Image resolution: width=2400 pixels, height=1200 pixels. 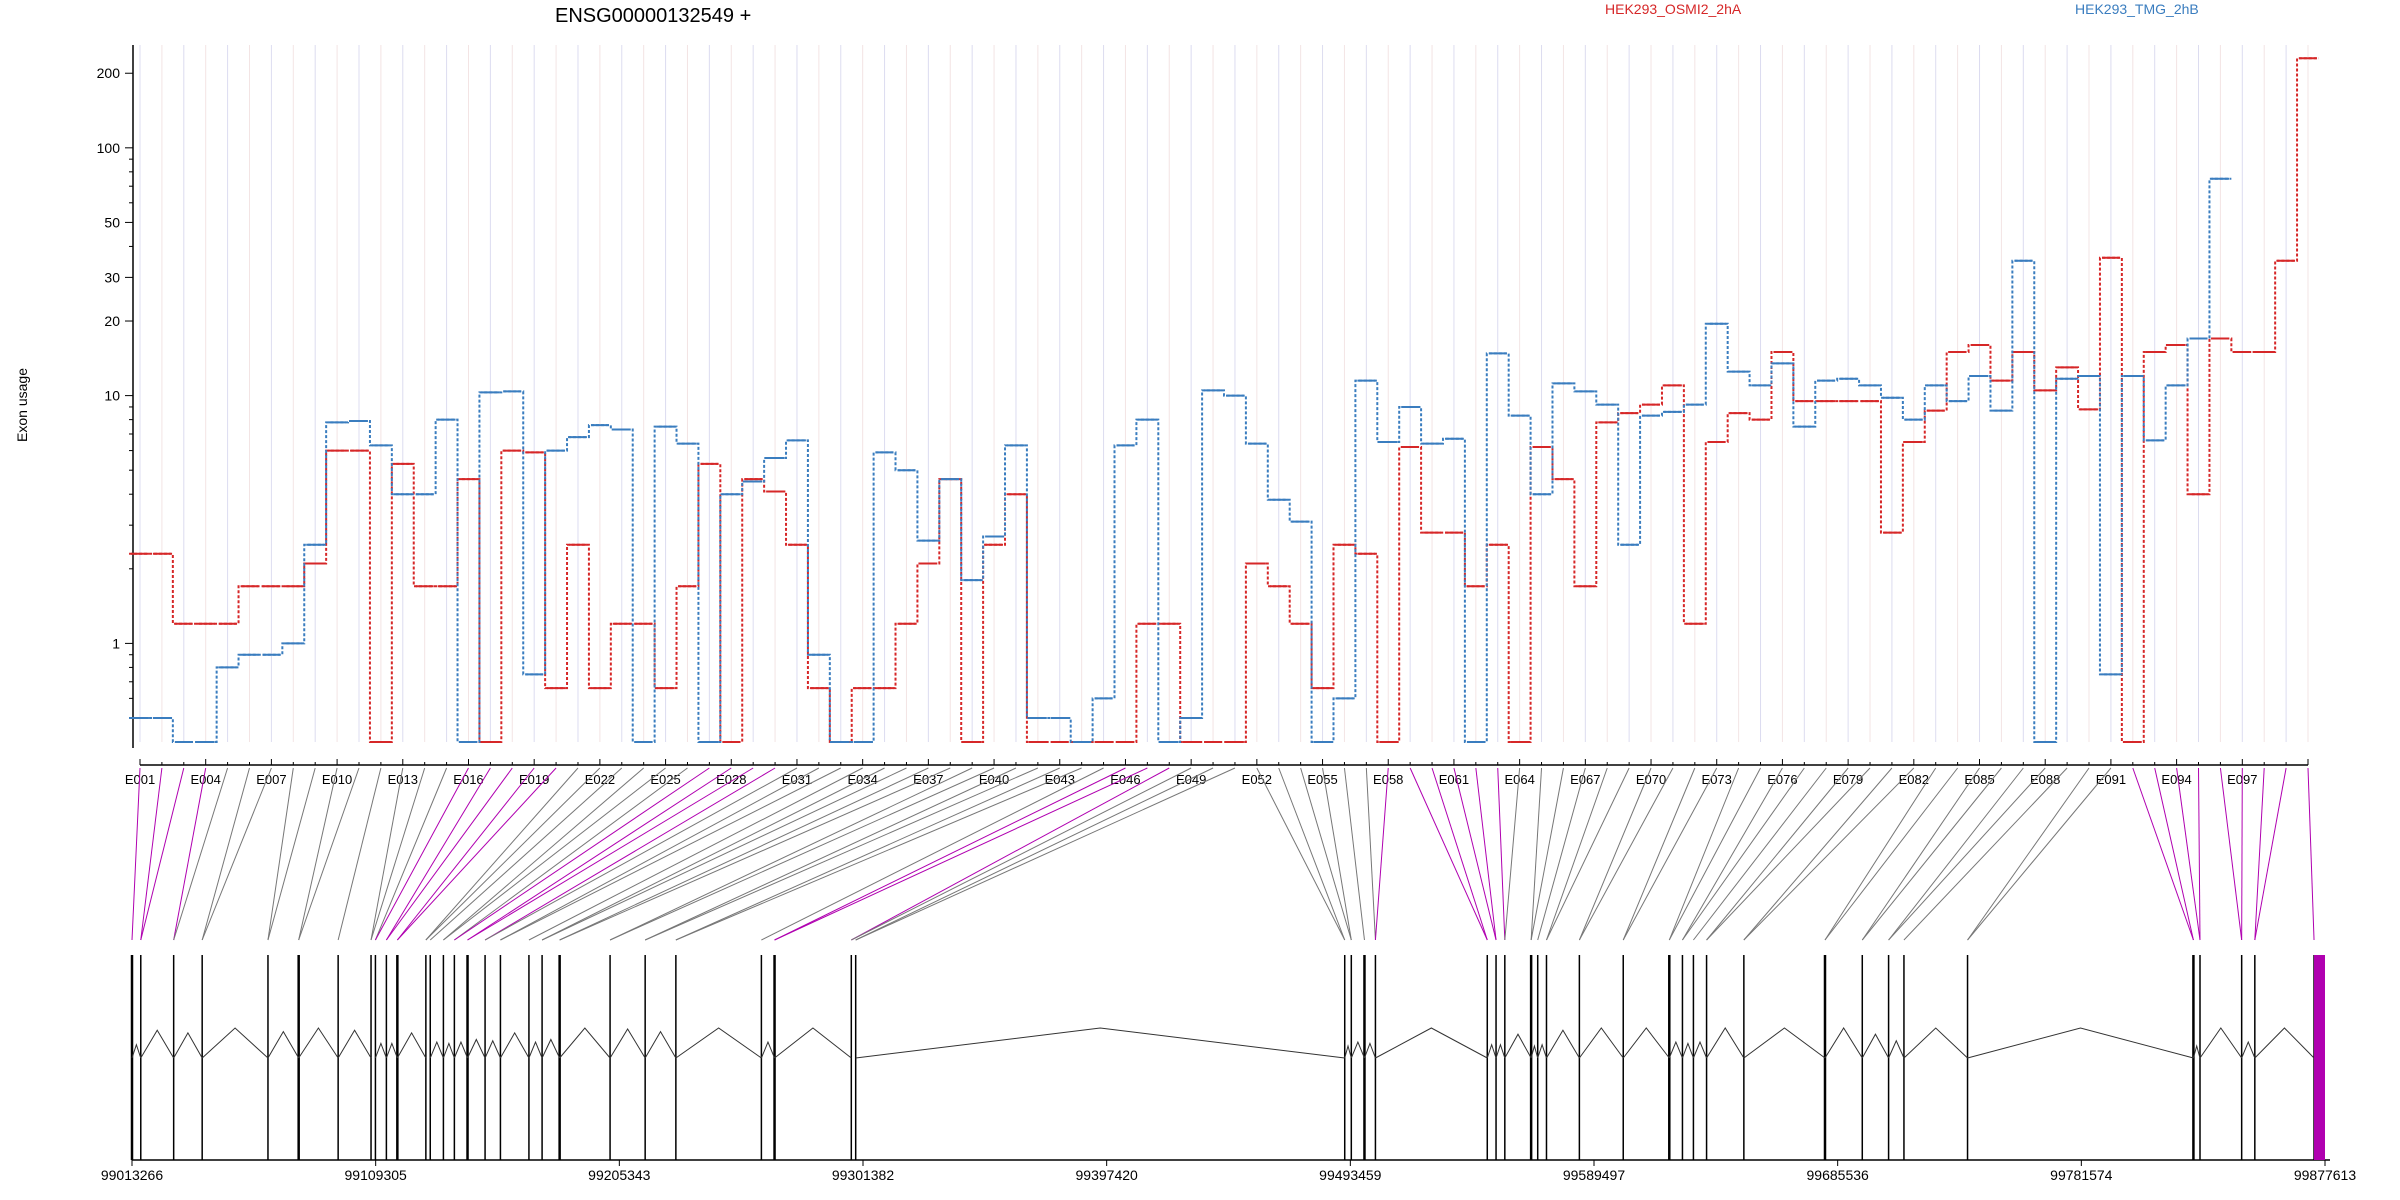 I want to click on y-tick-label: 30, so click(x=112, y=277).